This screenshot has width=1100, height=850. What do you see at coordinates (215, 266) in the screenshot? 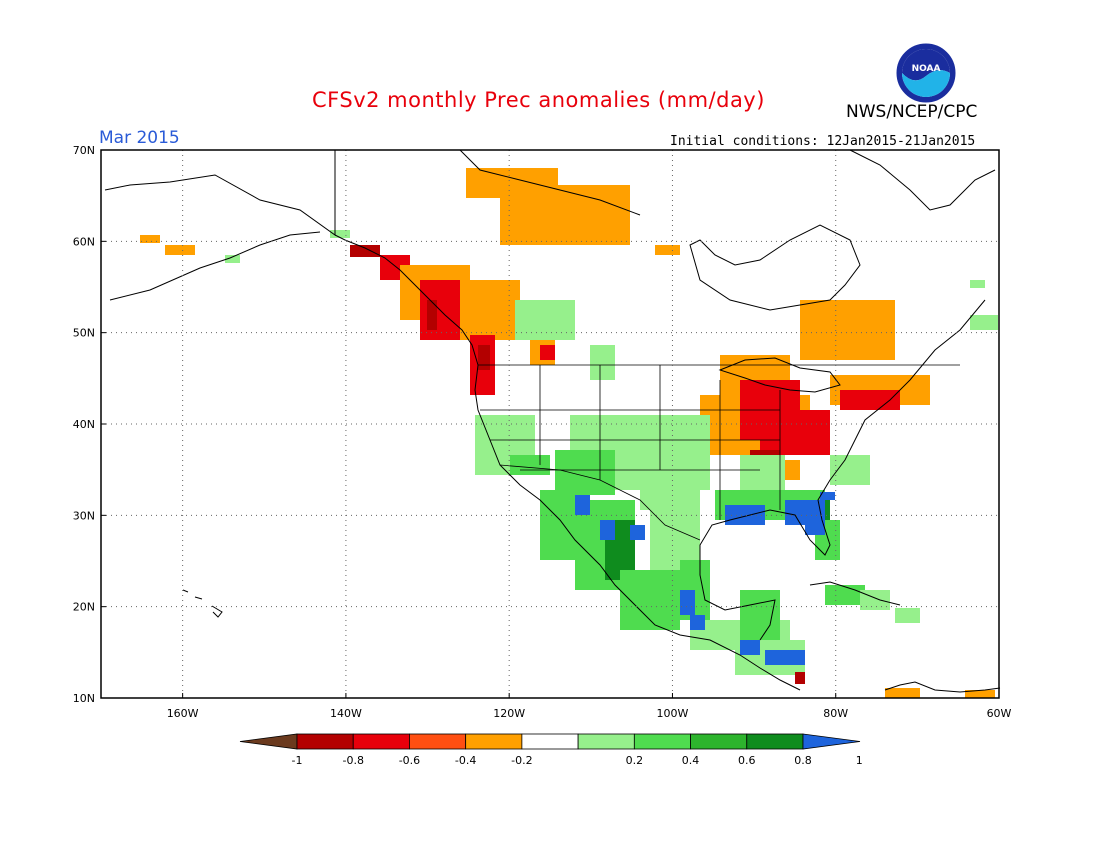
I see `alaska-south-coast` at bounding box center [215, 266].